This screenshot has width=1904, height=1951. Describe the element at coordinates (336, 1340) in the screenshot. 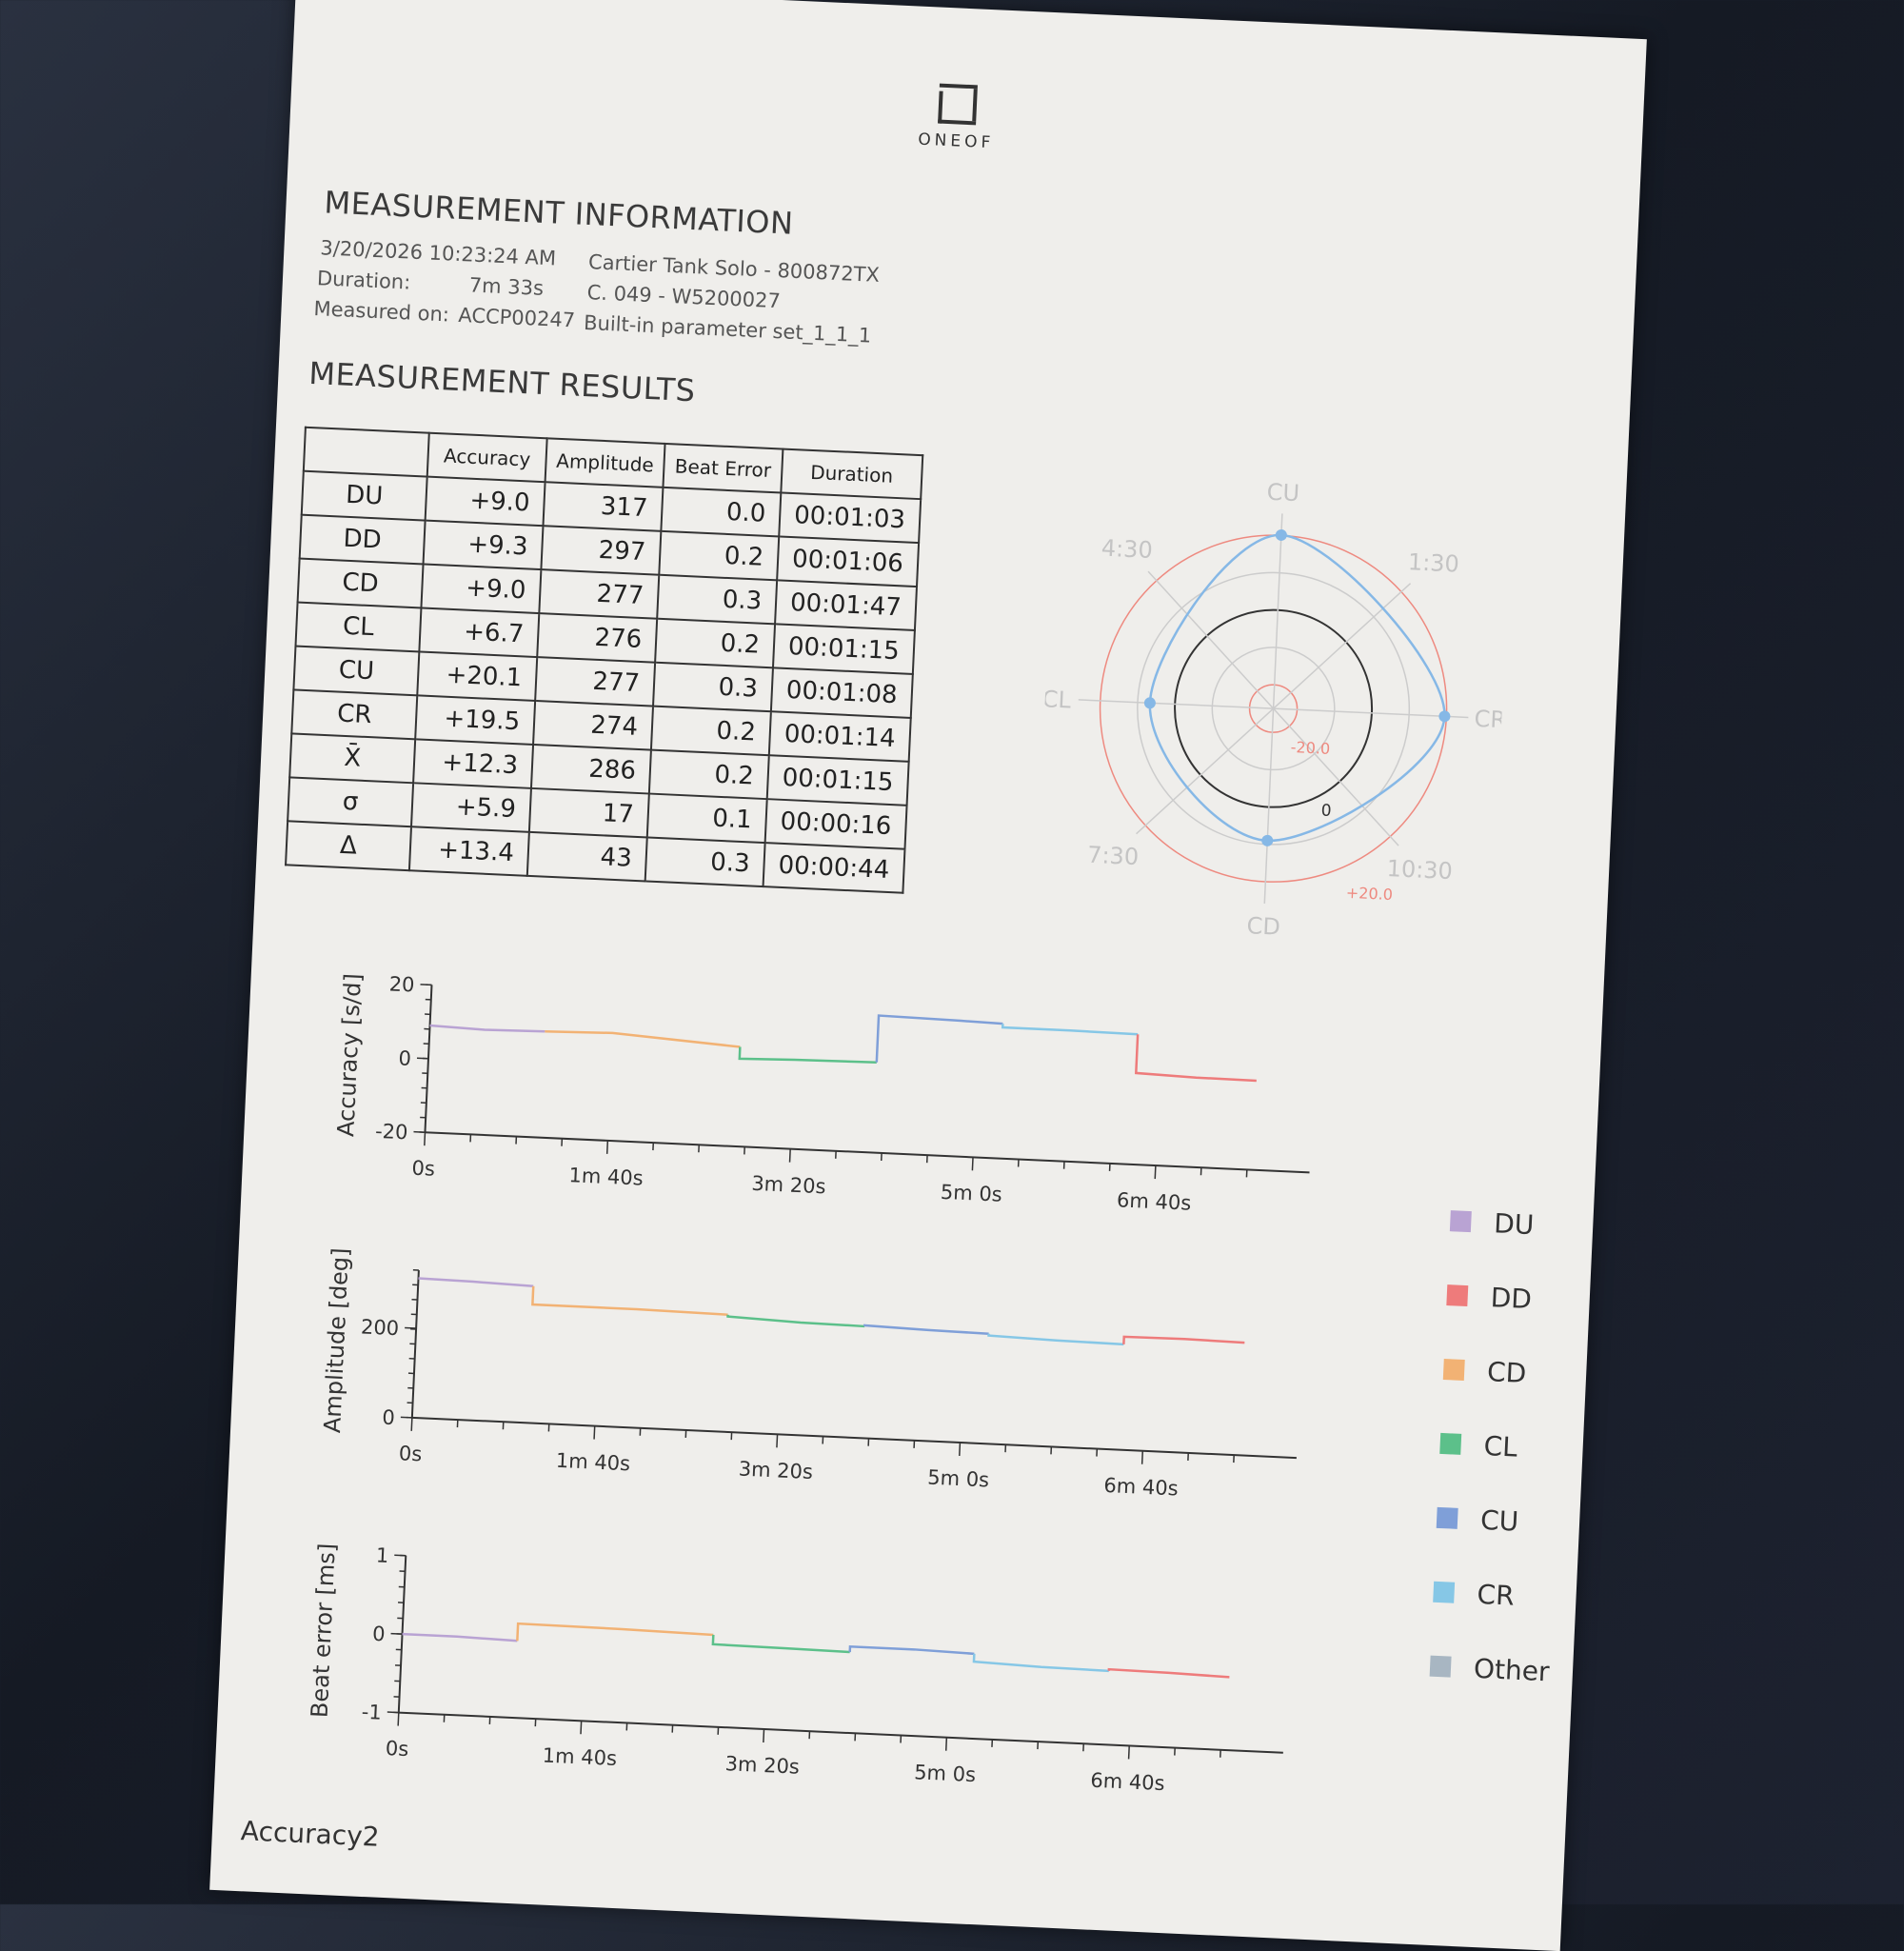

I see `y-axis-label: Amplitude [deg]` at that location.